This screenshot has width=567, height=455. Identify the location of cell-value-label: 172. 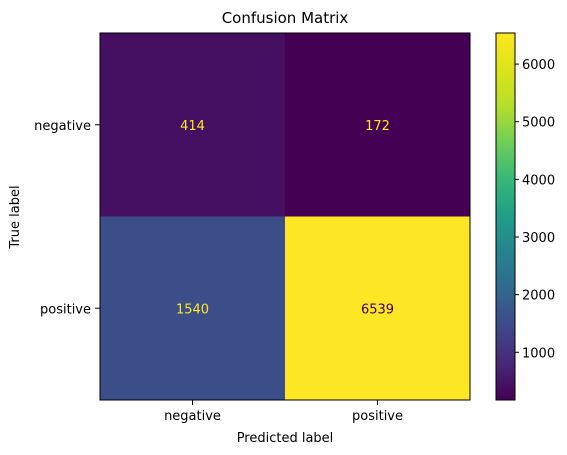
(377, 126).